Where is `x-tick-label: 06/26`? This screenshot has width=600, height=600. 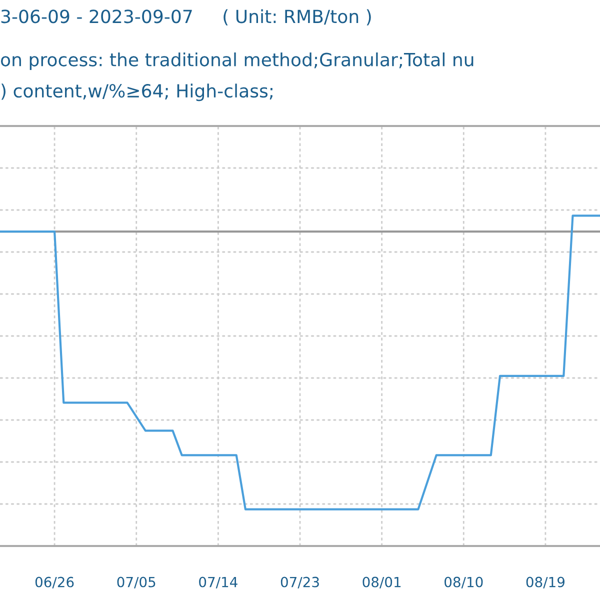 x-tick-label: 06/26 is located at coordinates (54, 582).